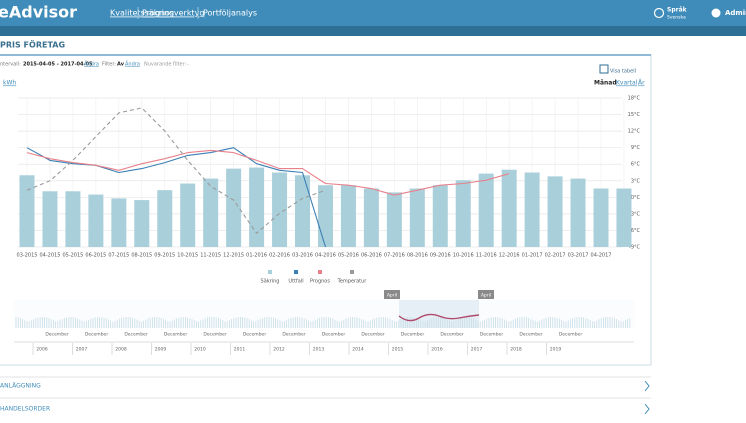  Describe the element at coordinates (270, 282) in the screenshot. I see `legend-label: Säkring` at that location.